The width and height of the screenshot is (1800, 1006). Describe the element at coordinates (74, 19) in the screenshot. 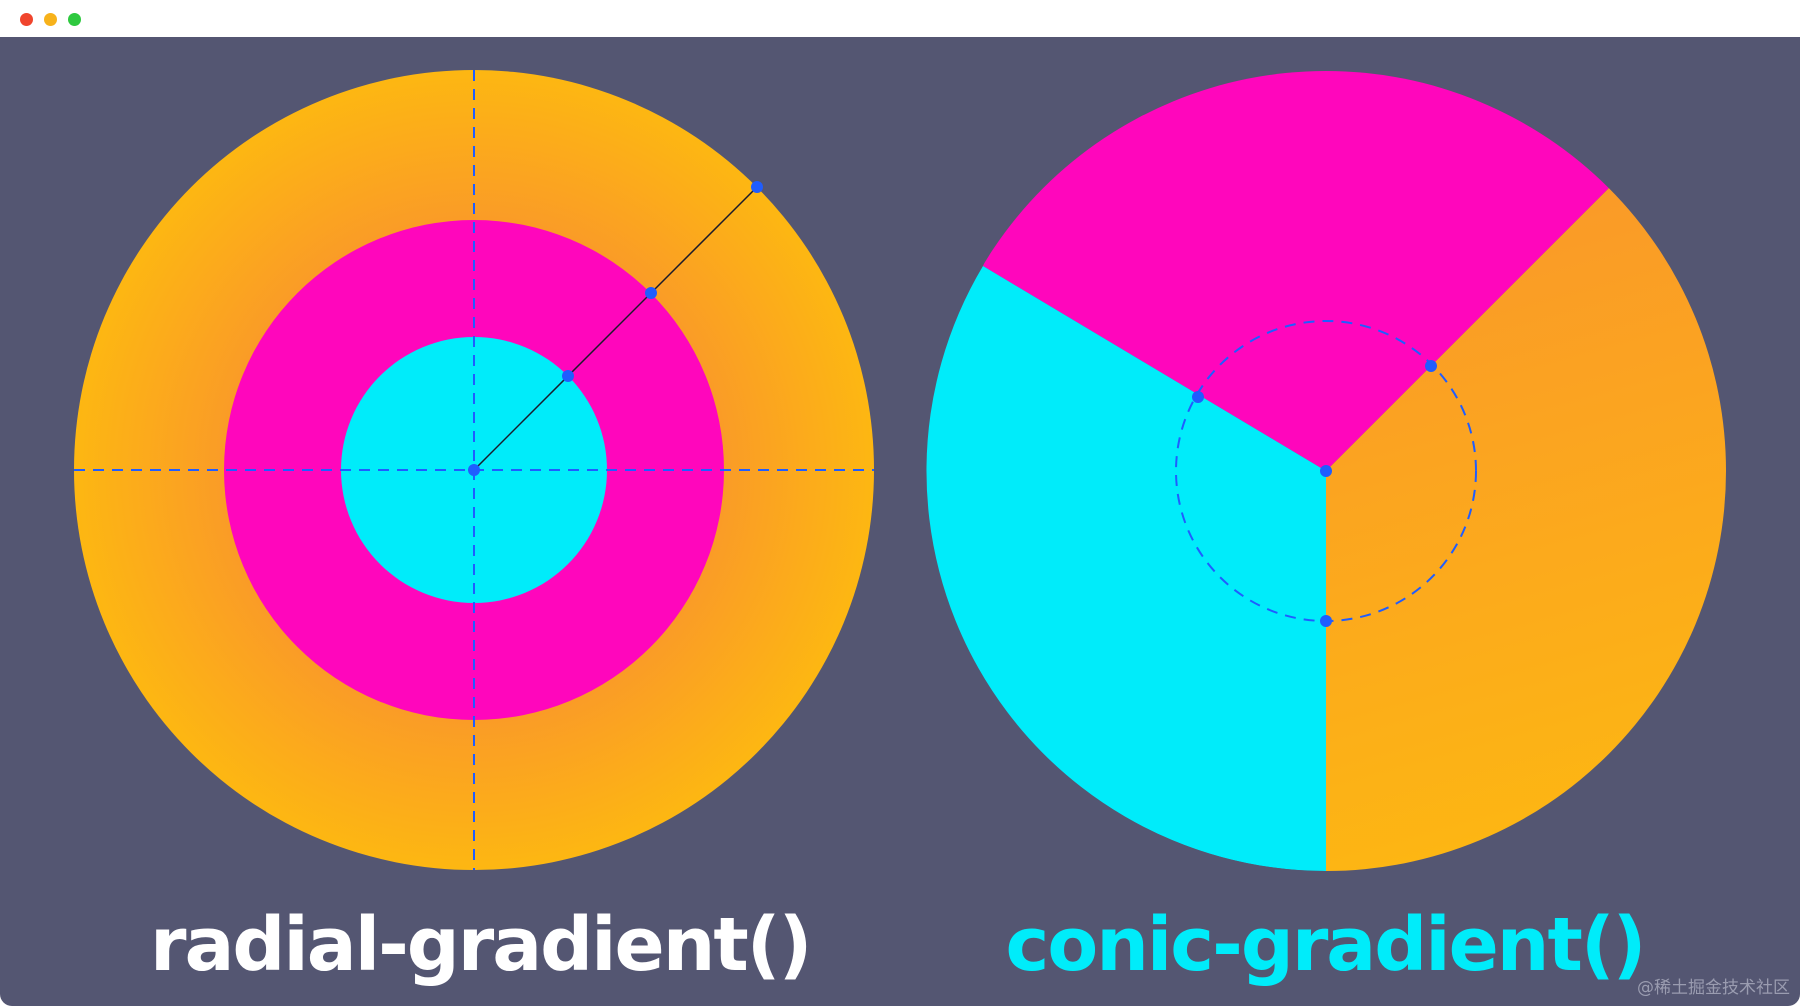

I see `maximize-window-button` at that location.